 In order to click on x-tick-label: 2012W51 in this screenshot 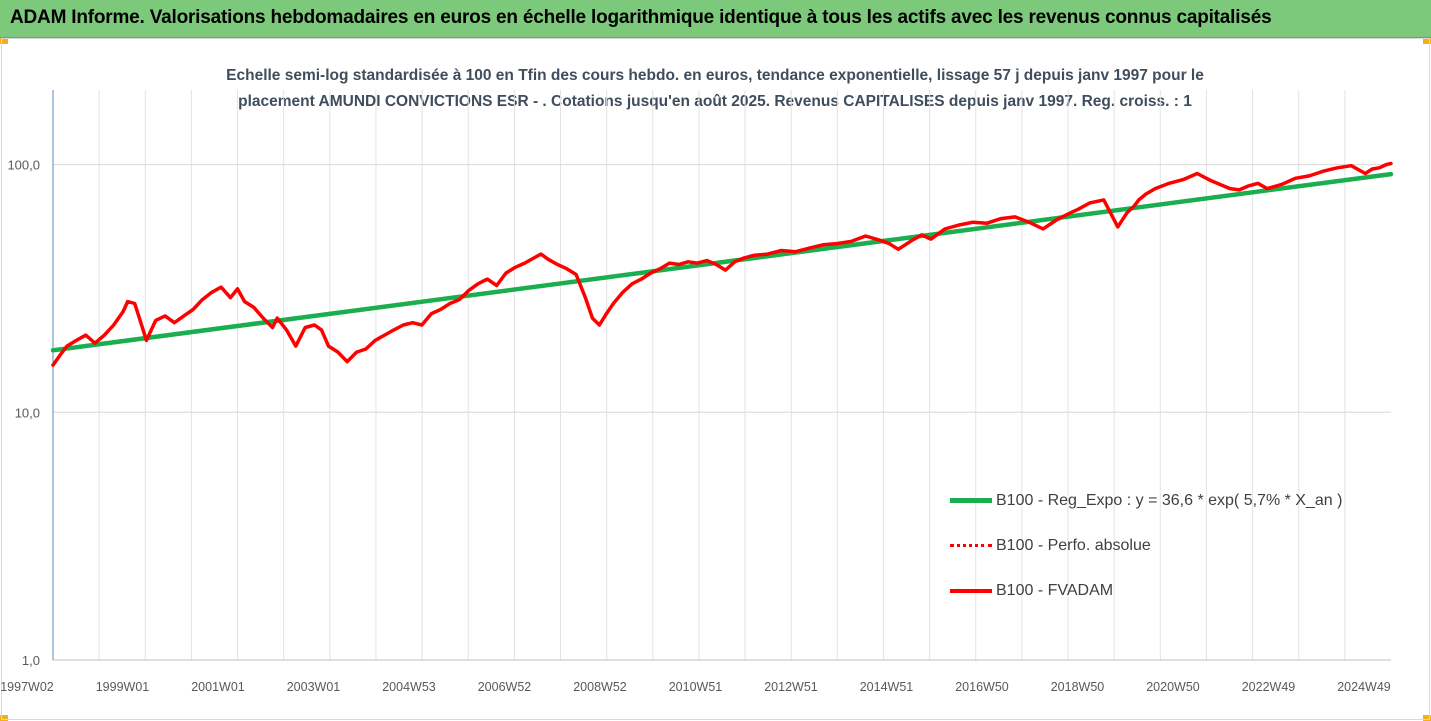, I will do `click(791, 687)`.